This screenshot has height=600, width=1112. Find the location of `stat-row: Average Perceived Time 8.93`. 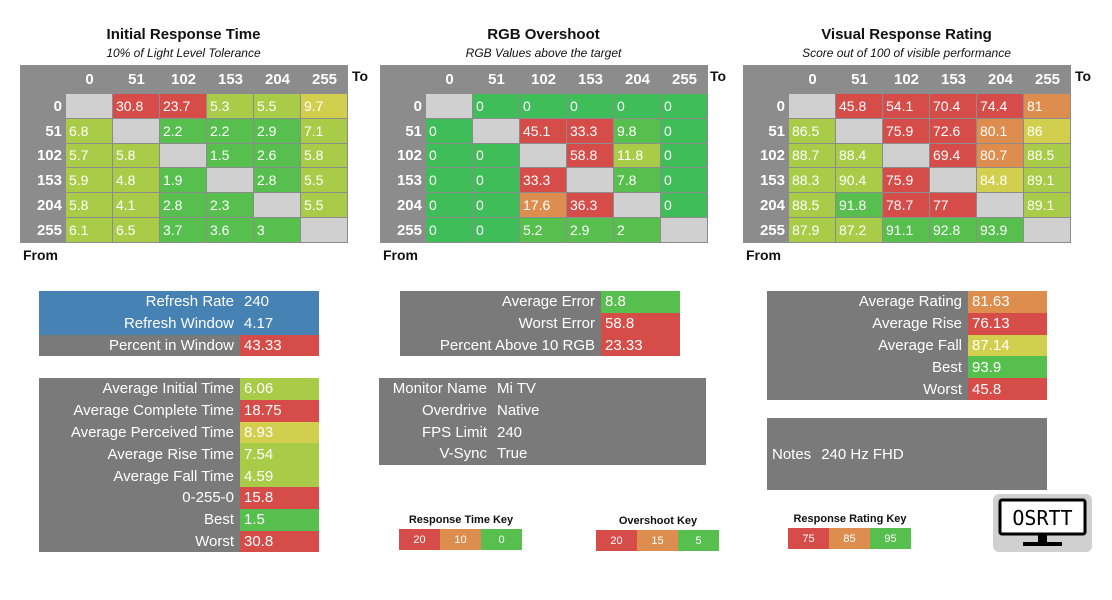

stat-row: Average Perceived Time 8.93 is located at coordinates (179, 432).